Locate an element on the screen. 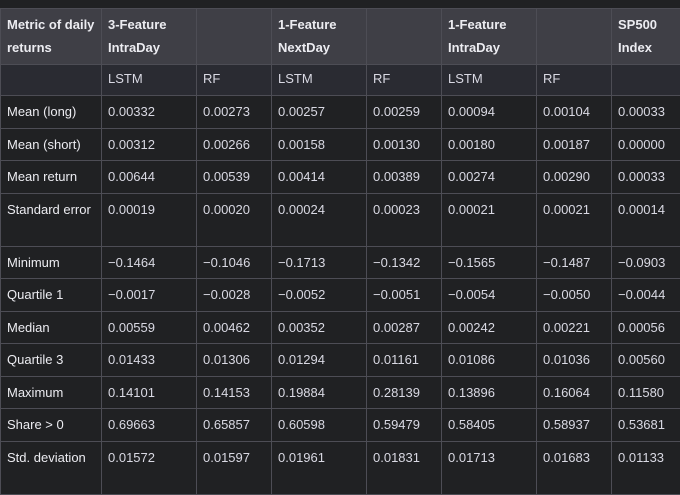 This screenshot has height=495, width=680. header-group-1-feature-nextday: 1-Feature NextDay is located at coordinates (319, 37).